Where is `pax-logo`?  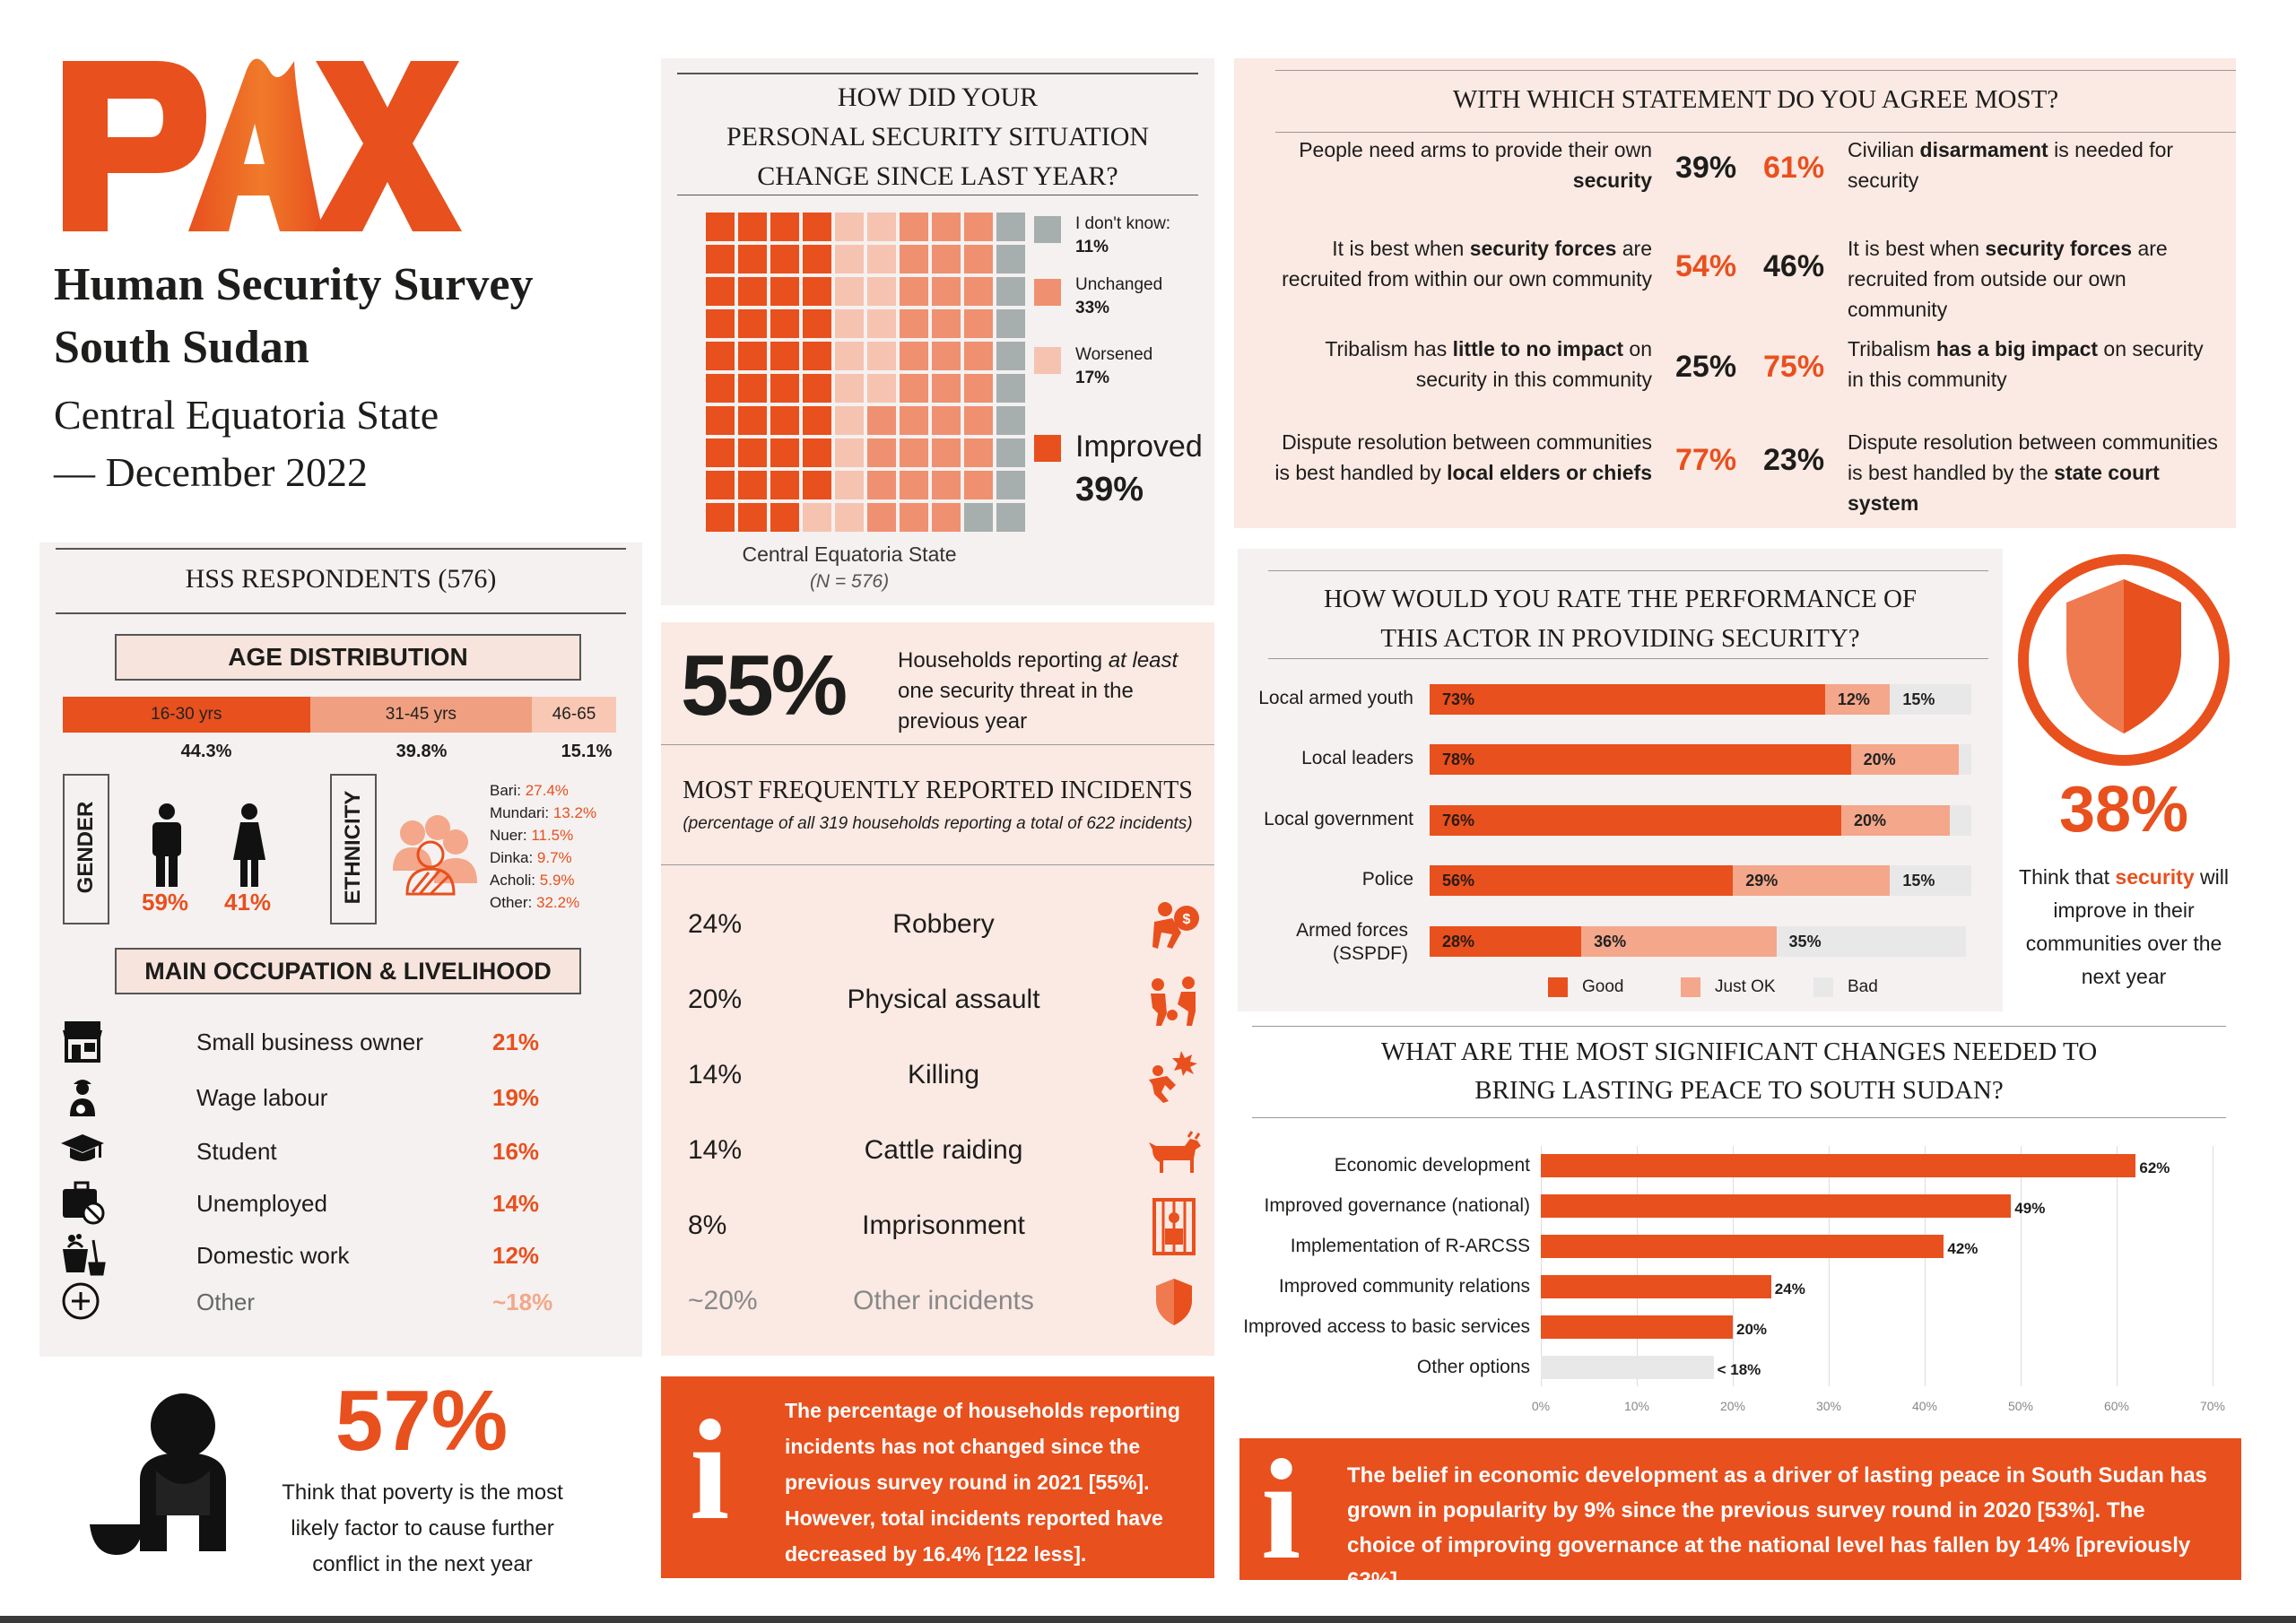
pax-logo is located at coordinates (260, 146).